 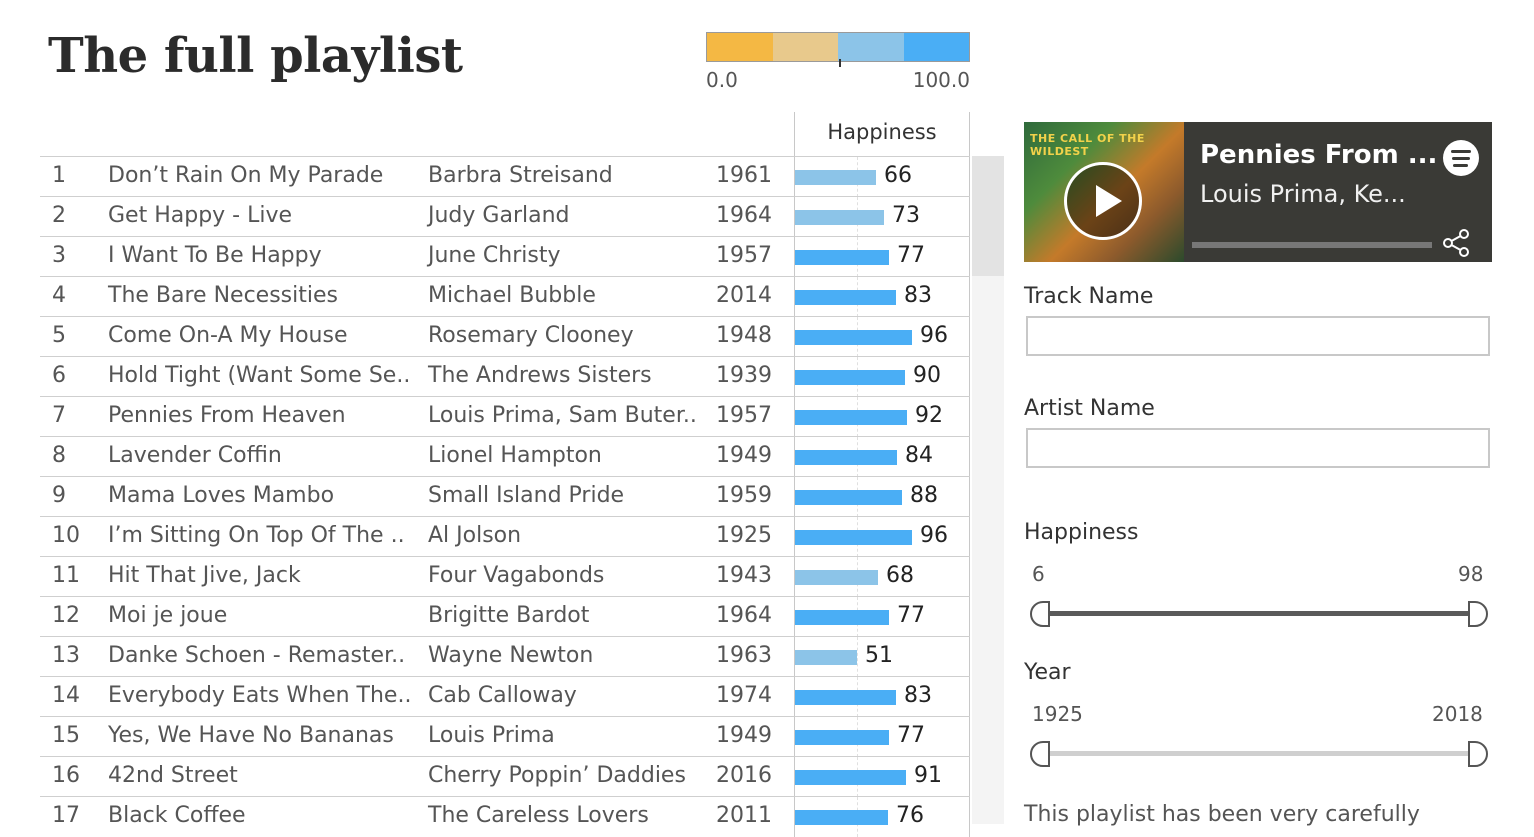 I want to click on track-name-cell: Hold Tight (Want Some Se.., so click(x=259, y=375).